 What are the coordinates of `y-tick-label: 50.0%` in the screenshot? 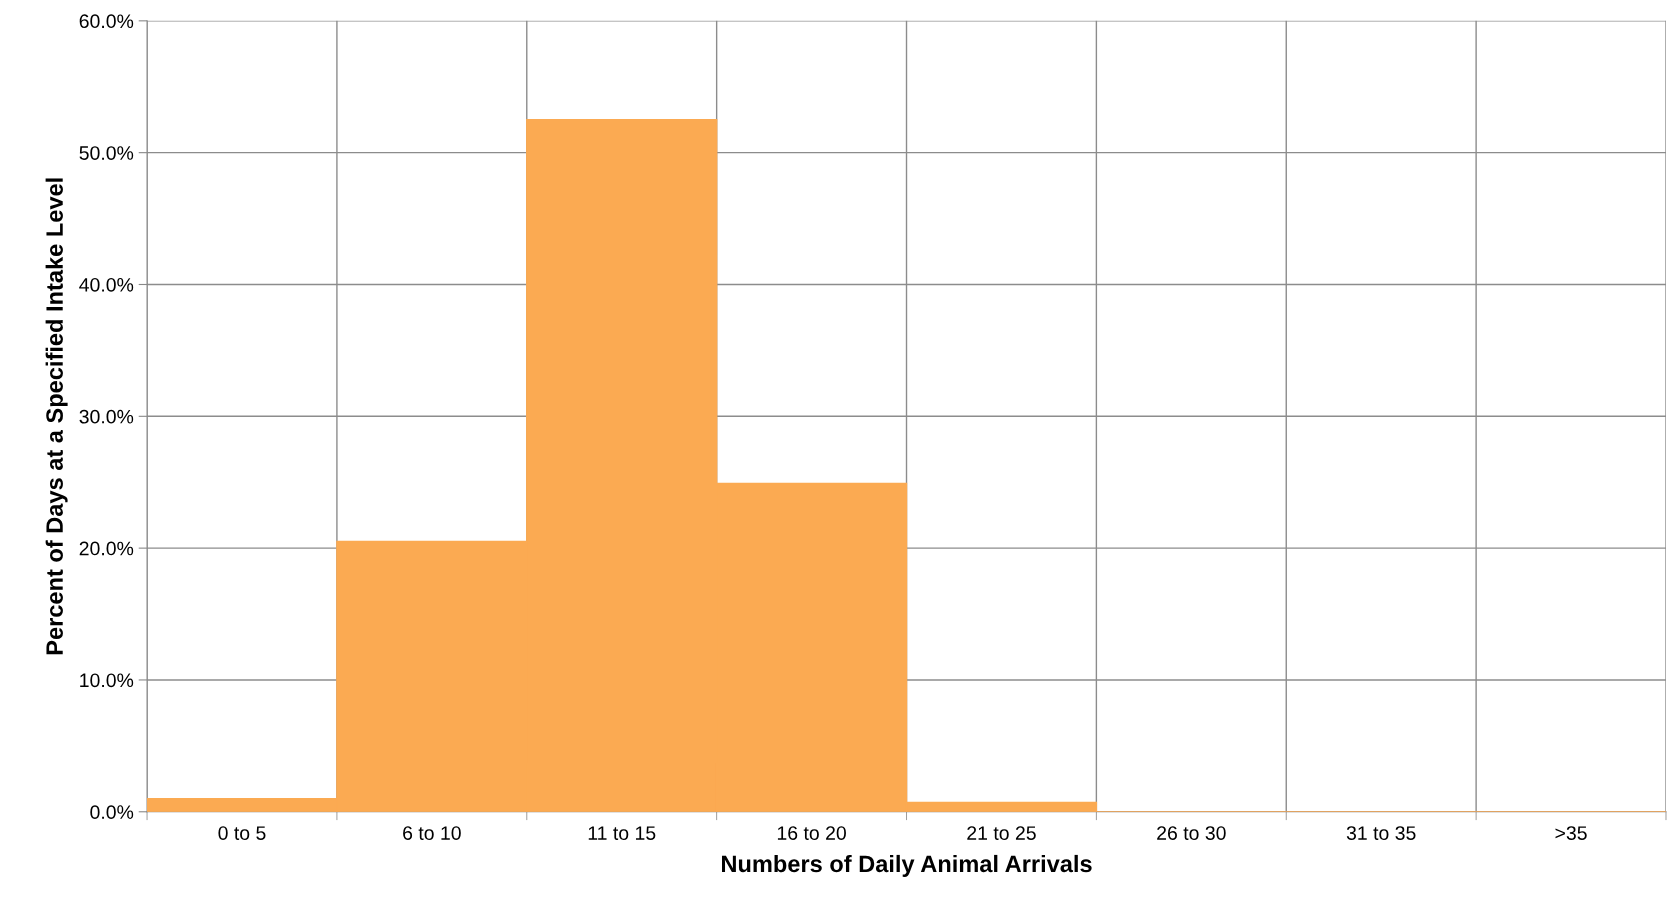 It's located at (106, 153).